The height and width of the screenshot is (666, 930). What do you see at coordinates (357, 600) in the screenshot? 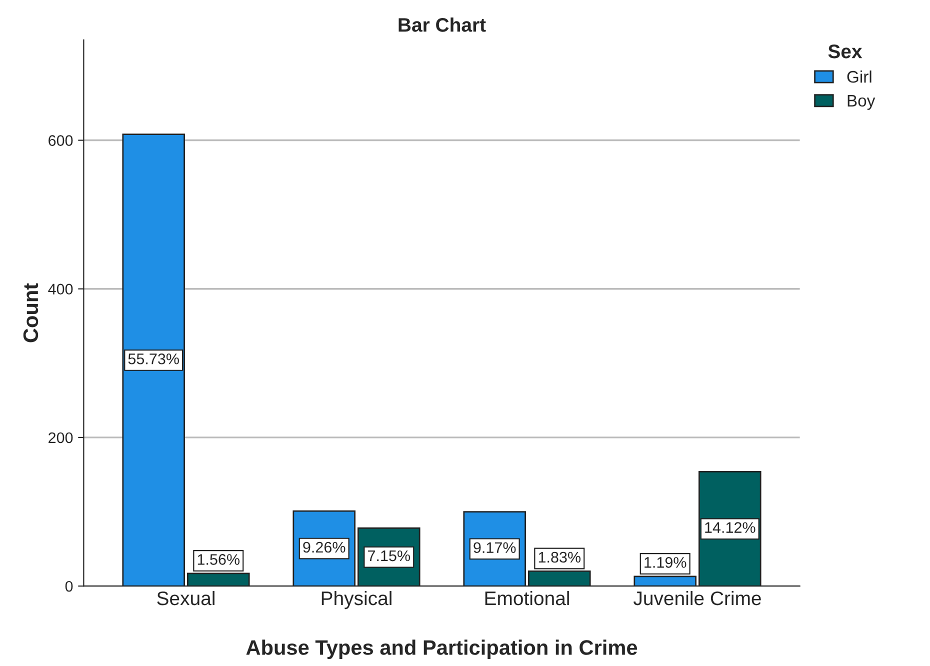
I see `x-tick-label: Physical` at bounding box center [357, 600].